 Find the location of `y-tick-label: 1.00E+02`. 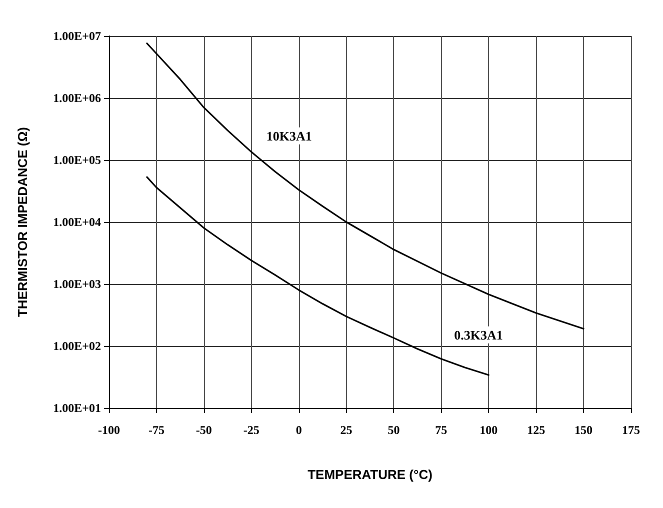

y-tick-label: 1.00E+02 is located at coordinates (77, 346).